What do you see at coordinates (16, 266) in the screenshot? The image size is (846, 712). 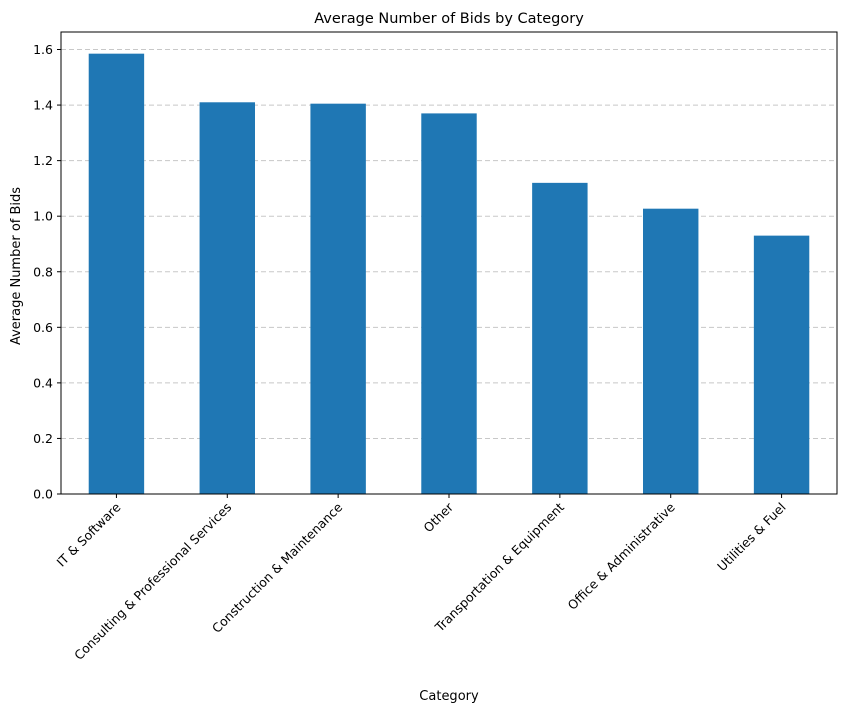 I see `y-axis-label: Average Number of Bids` at bounding box center [16, 266].